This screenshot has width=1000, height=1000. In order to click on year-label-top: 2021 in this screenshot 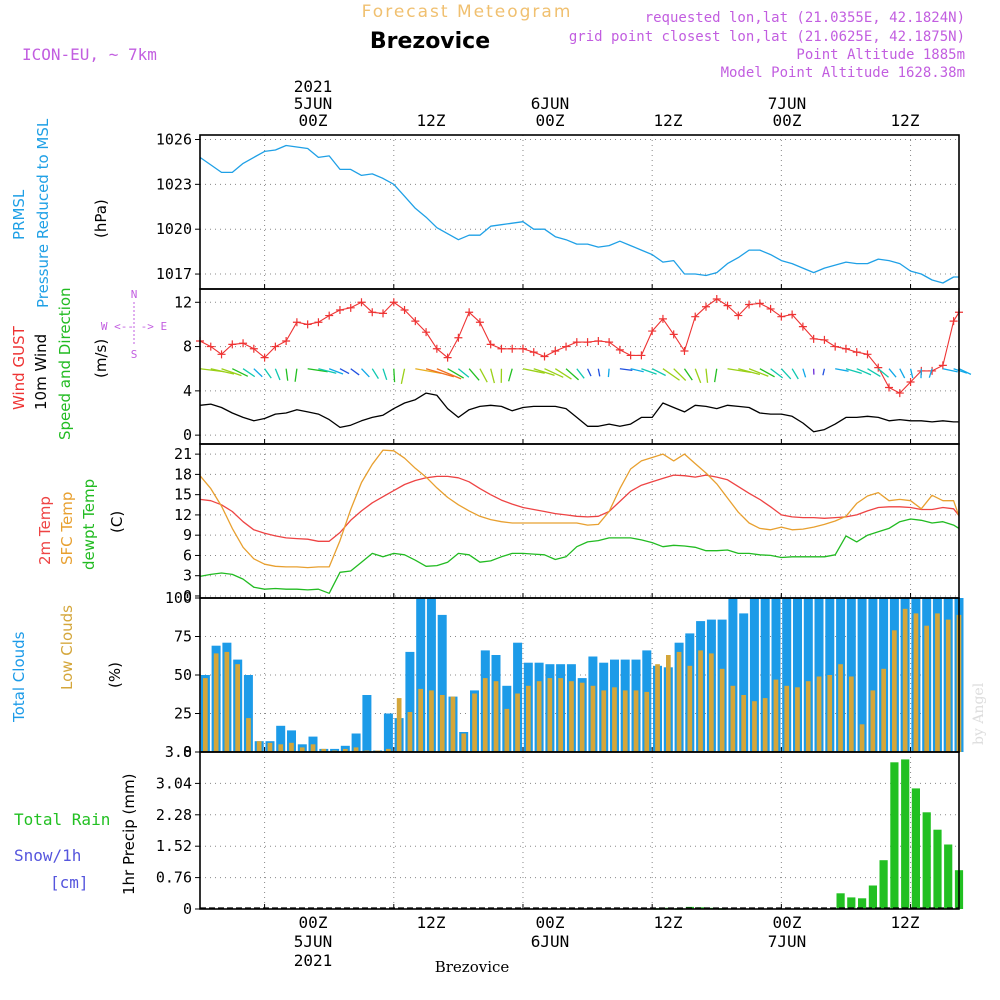, I will do `click(313, 86)`.